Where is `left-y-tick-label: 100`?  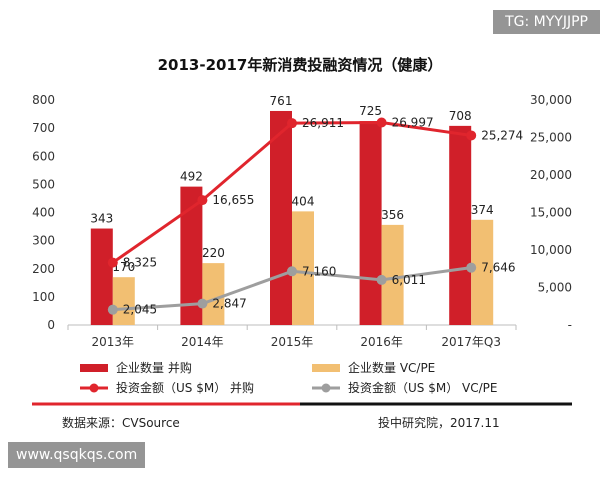 left-y-tick-label: 100 is located at coordinates (43, 297).